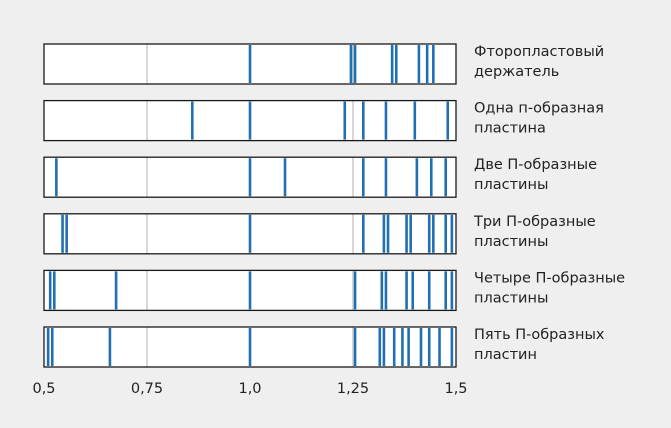  I want to click on row-label-line: Две П-образные, so click(535, 165).